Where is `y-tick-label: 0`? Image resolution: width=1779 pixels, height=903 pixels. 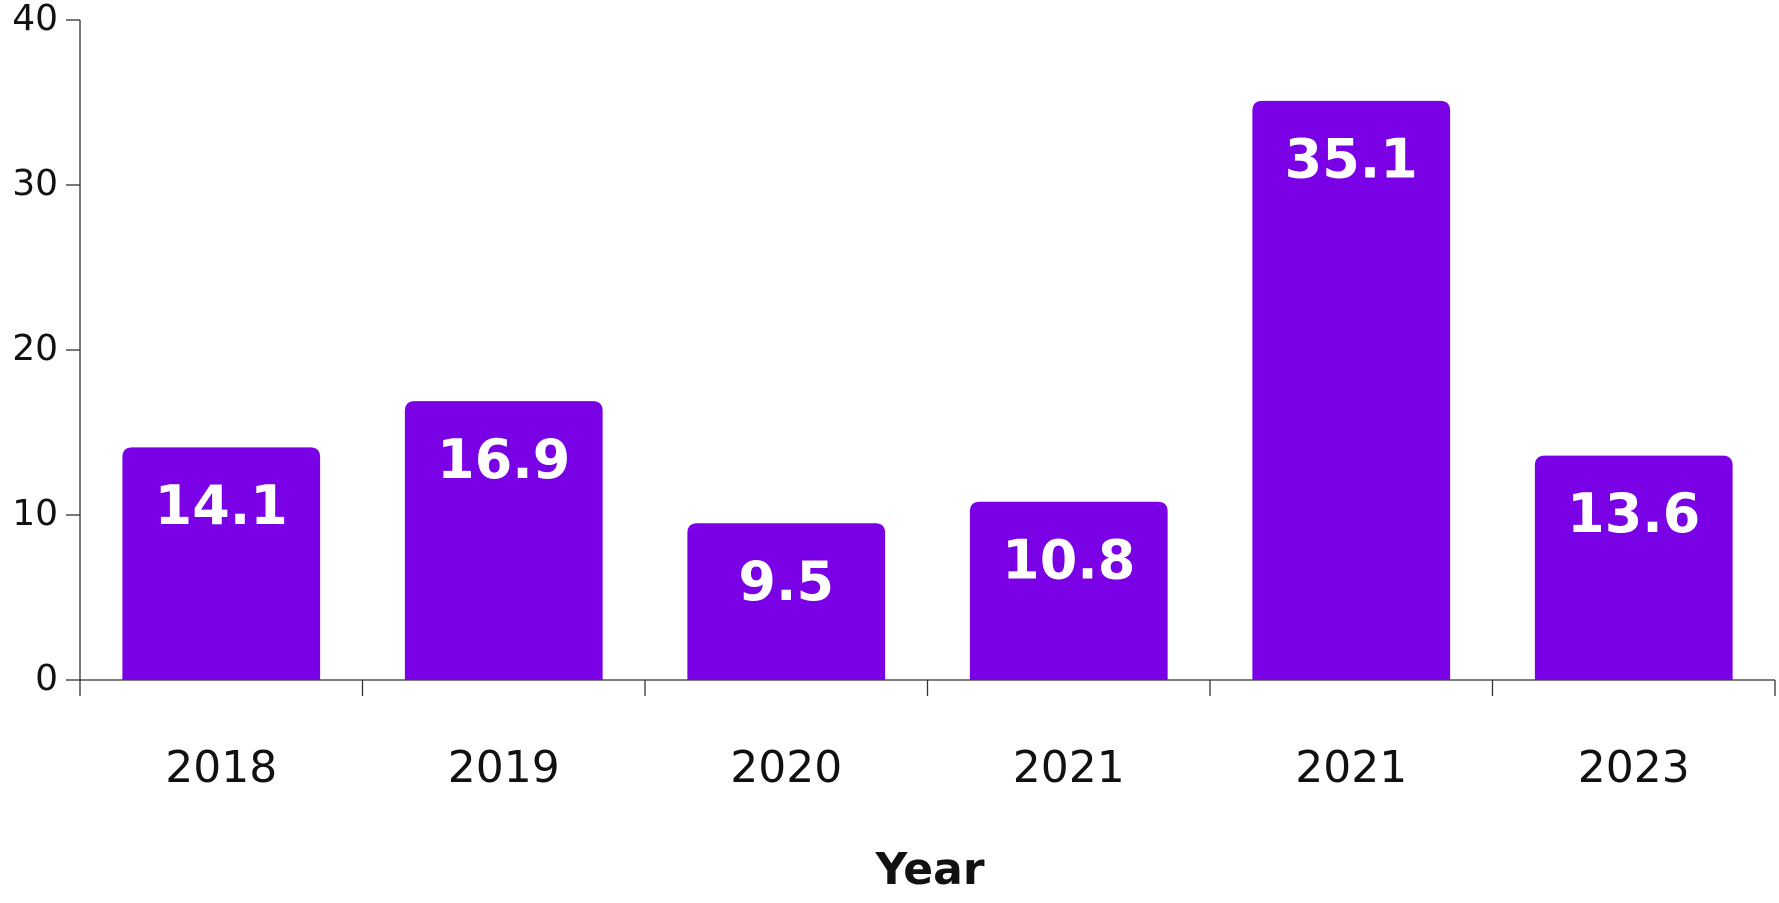
y-tick-label: 0 is located at coordinates (46, 678).